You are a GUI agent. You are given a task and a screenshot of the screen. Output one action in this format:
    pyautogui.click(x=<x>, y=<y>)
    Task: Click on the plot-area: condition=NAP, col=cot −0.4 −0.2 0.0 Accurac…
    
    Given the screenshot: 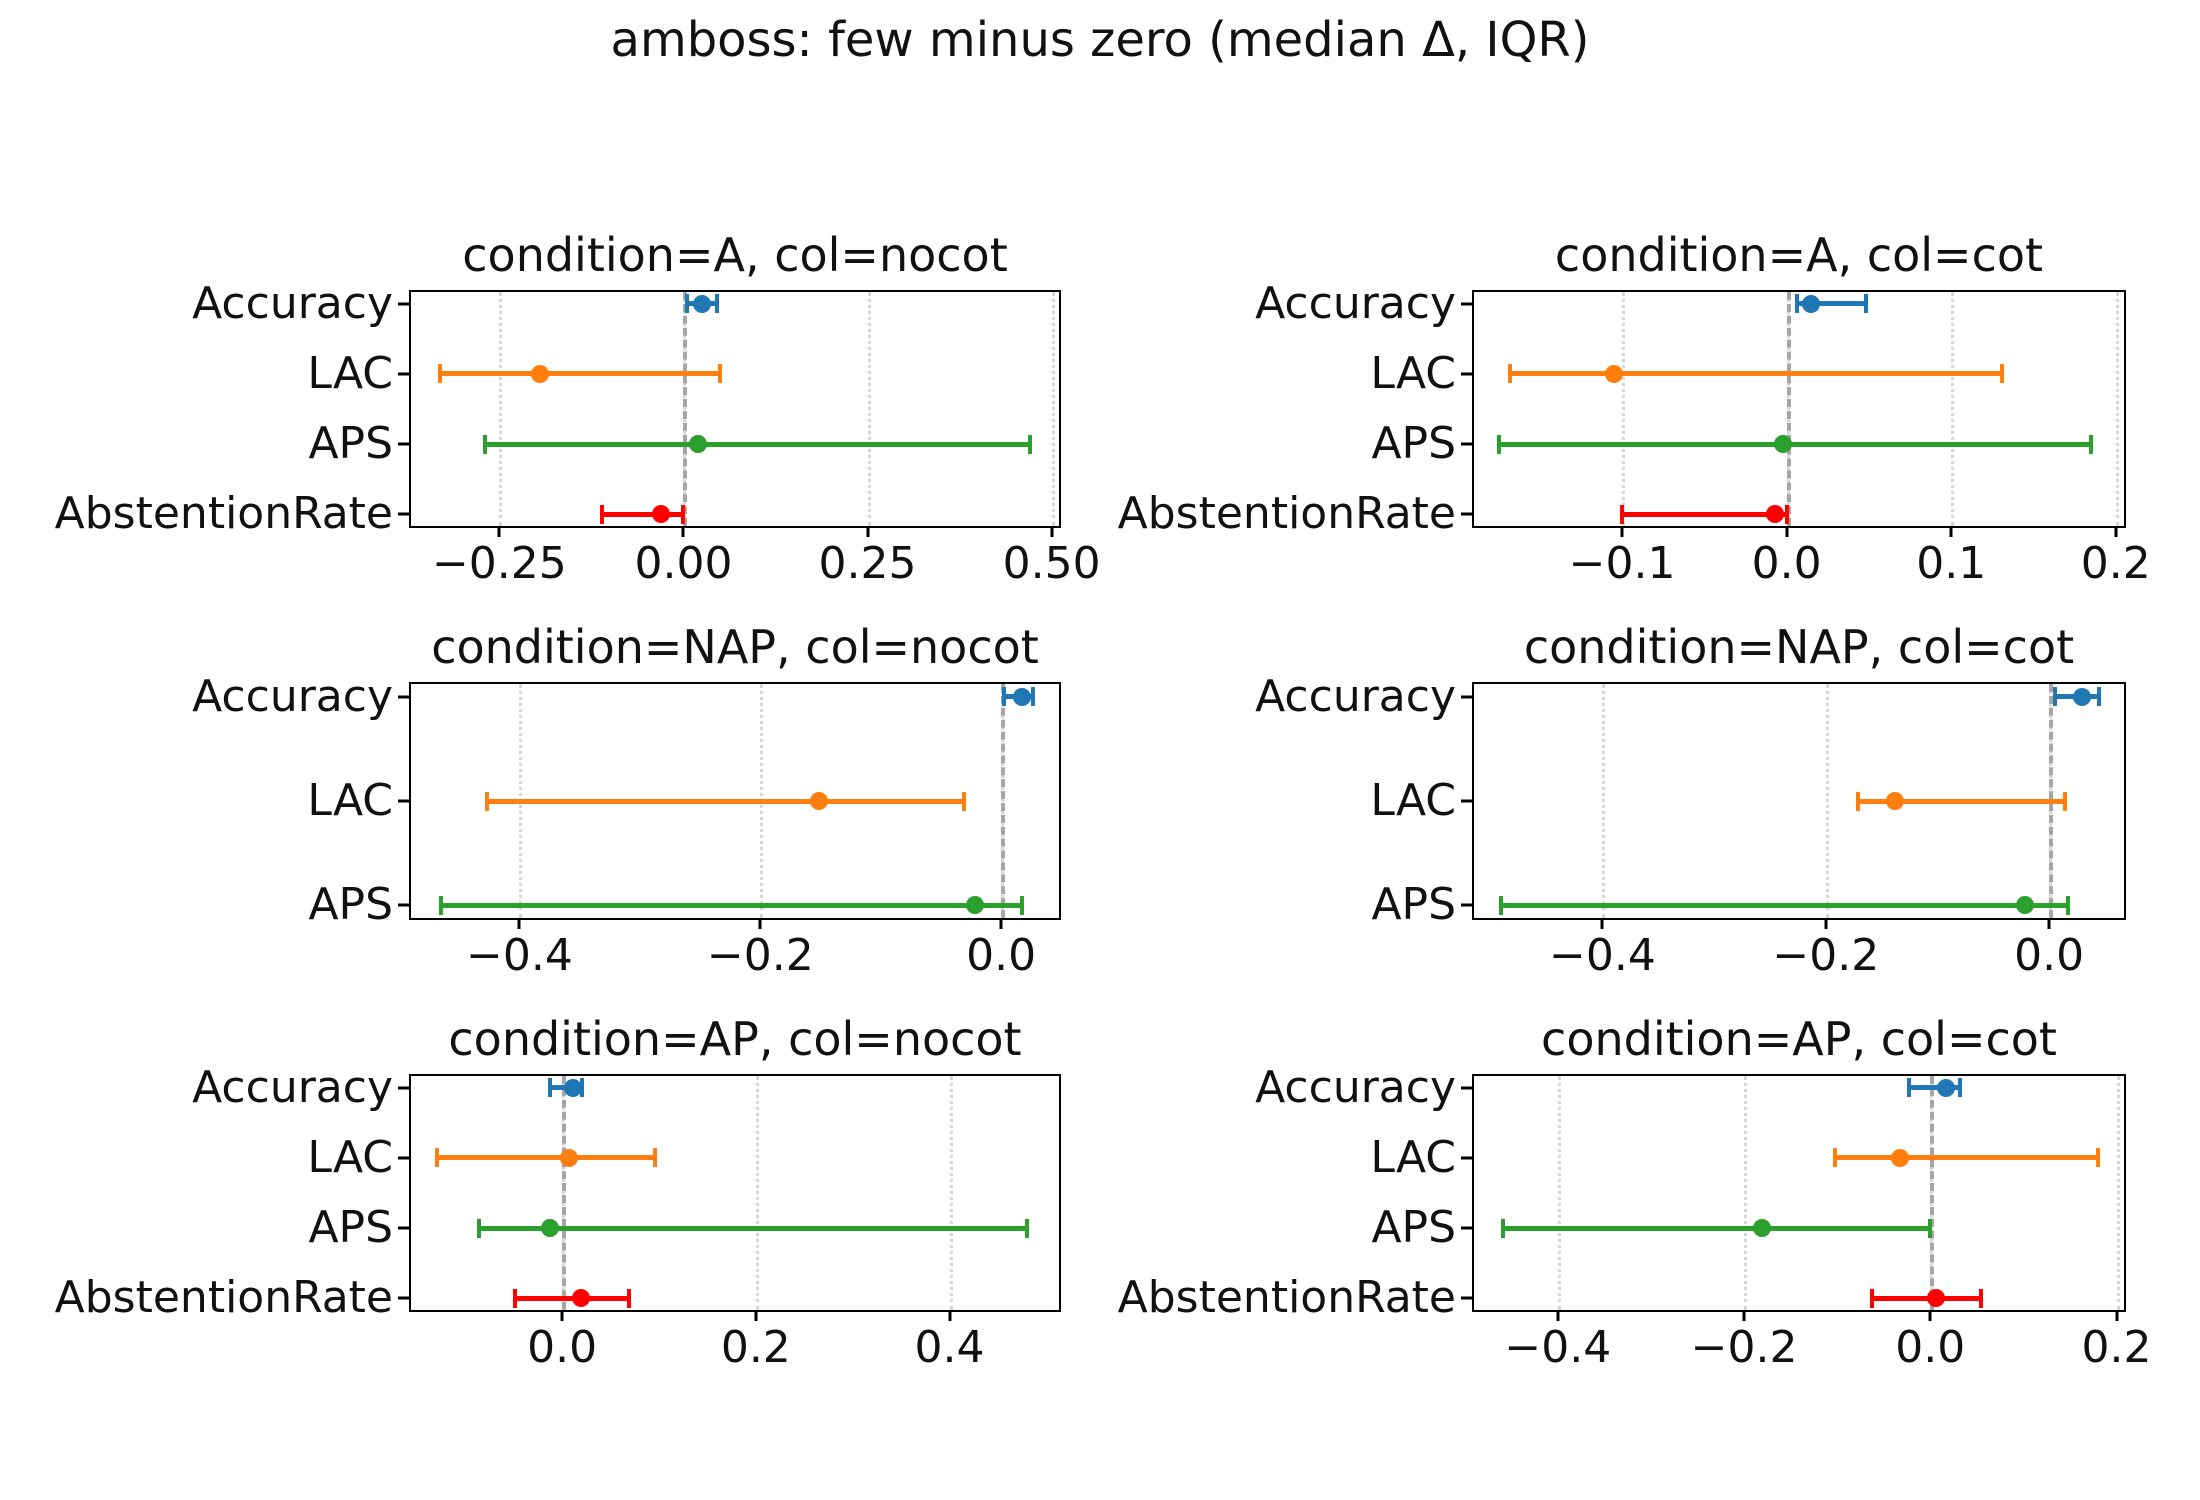 What is the action you would take?
    pyautogui.click(x=1690, y=799)
    